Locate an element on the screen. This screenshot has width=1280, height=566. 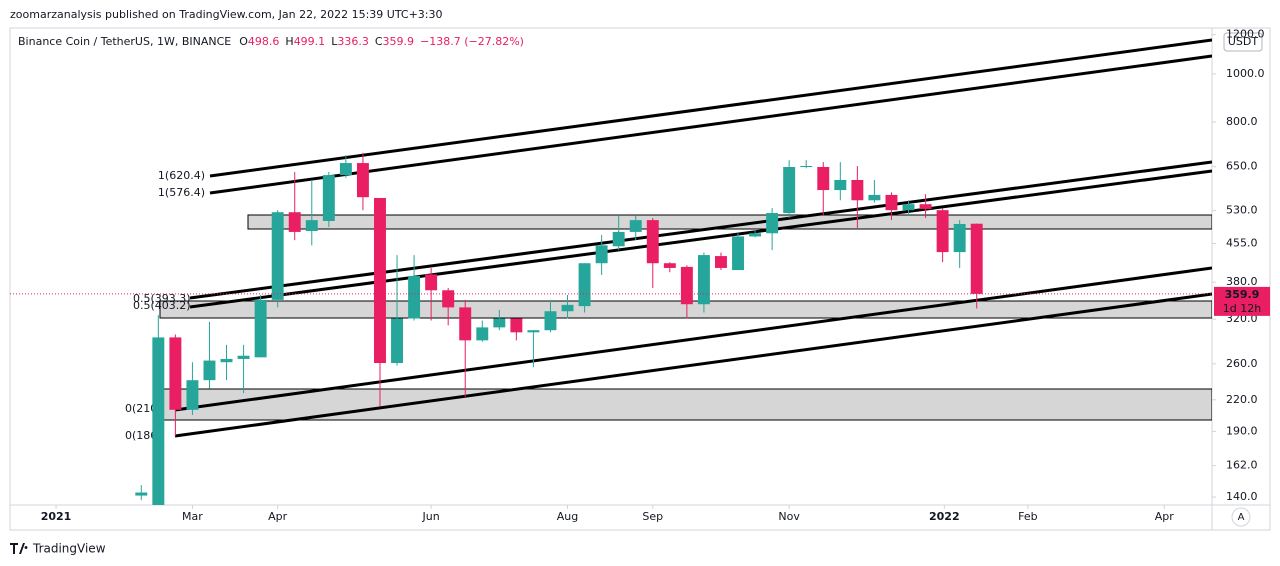
y-tick-label: 530.0 is located at coordinates (1242, 210).